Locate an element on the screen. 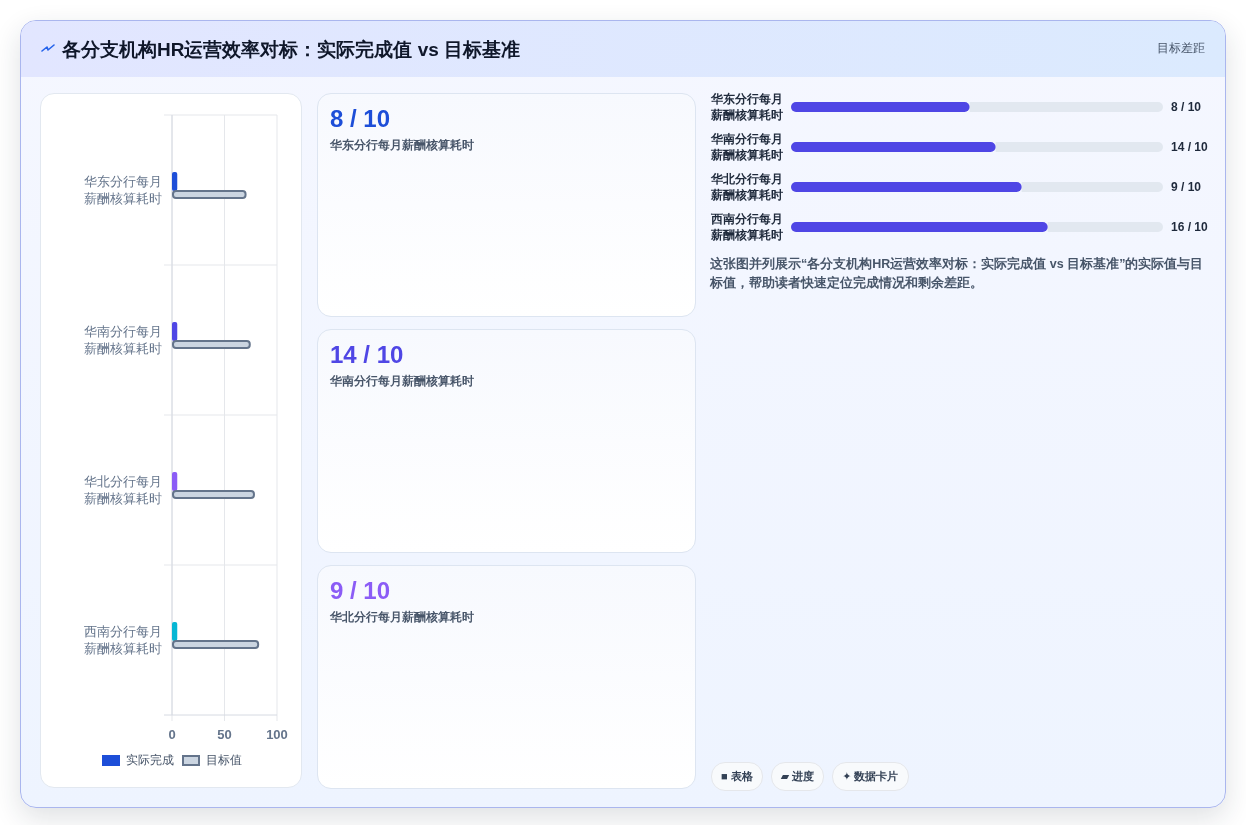 This screenshot has width=1246, height=825. x-tick-label: 0 is located at coordinates (172, 734).